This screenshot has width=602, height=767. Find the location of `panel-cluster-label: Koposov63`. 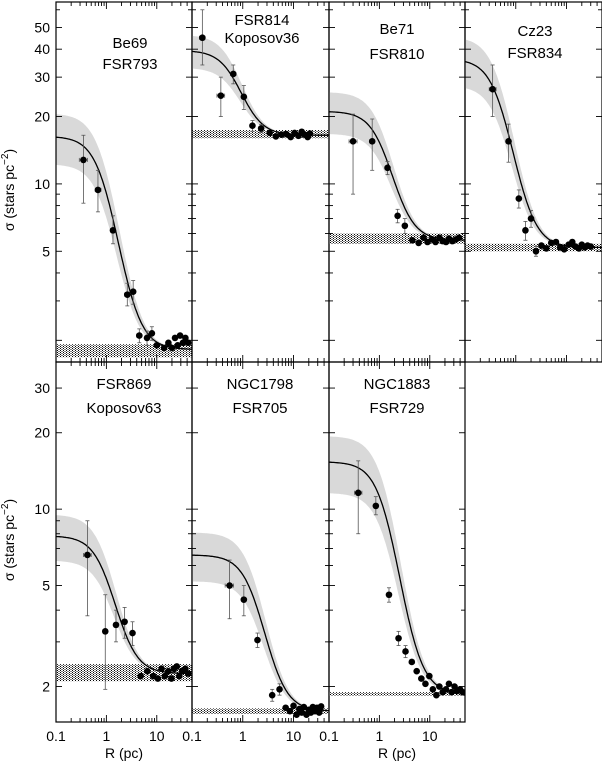

panel-cluster-label: Koposov63 is located at coordinates (123, 408).